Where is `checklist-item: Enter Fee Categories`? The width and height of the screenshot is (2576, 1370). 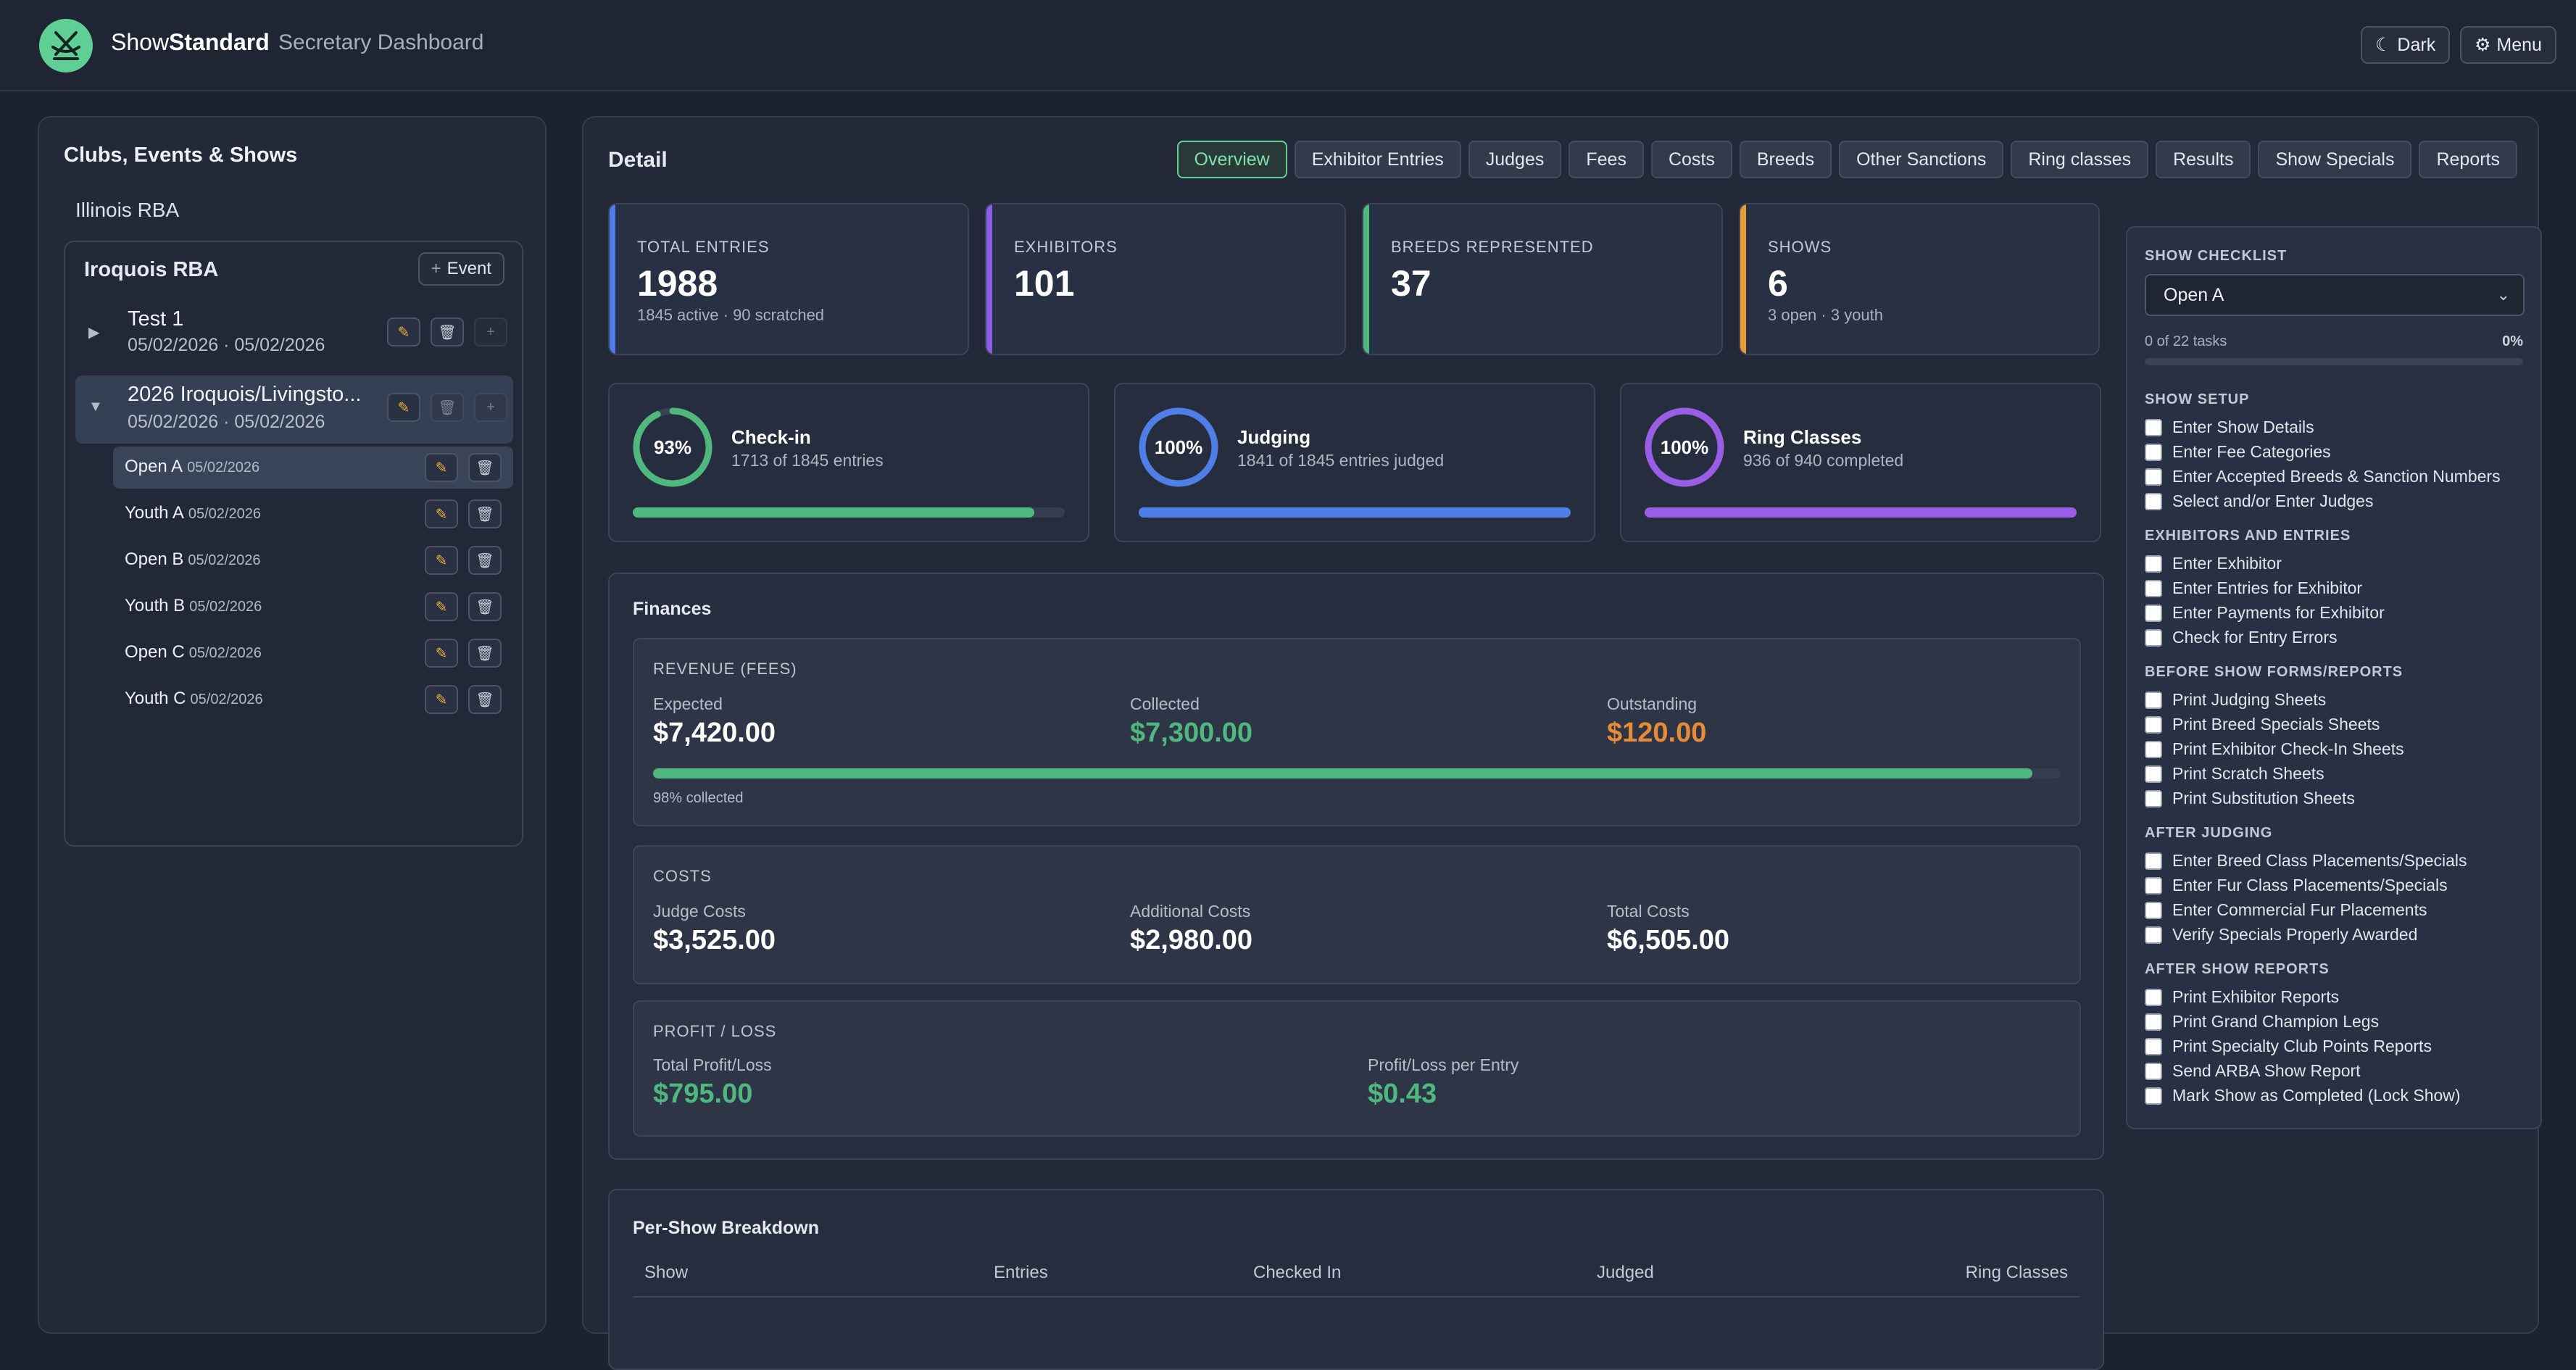
checklist-item: Enter Fee Categories is located at coordinates (2238, 452).